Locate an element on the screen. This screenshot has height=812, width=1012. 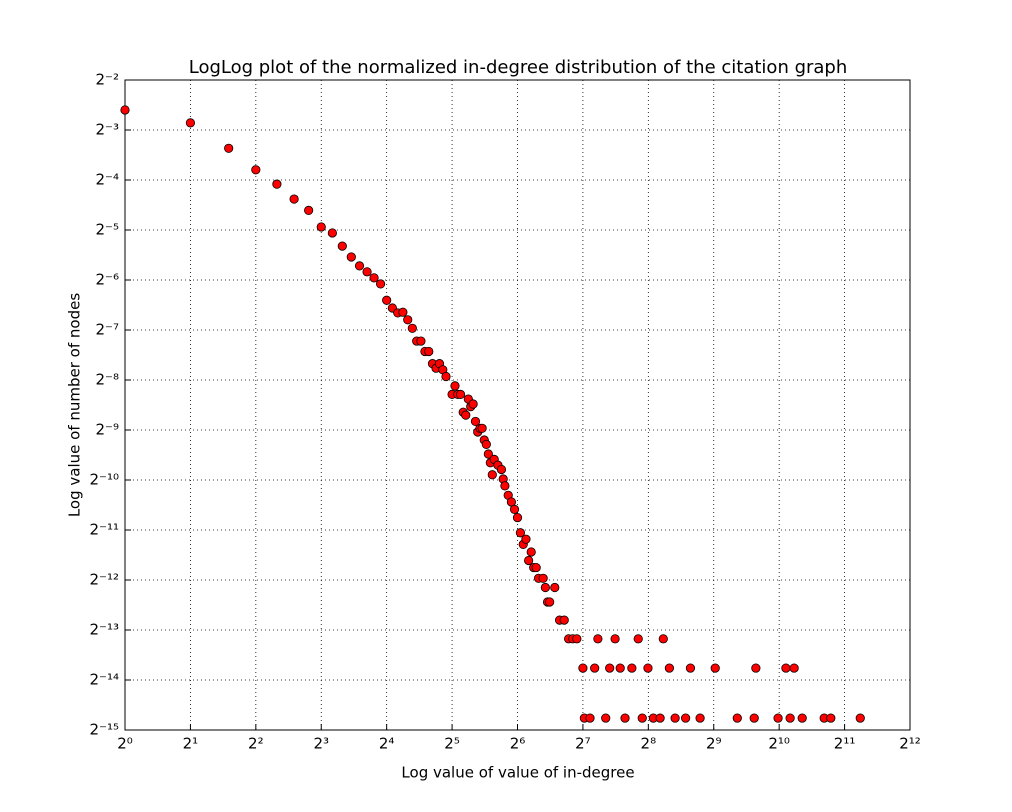
y-tick-label: 2⁻⁹ is located at coordinates (107, 430).